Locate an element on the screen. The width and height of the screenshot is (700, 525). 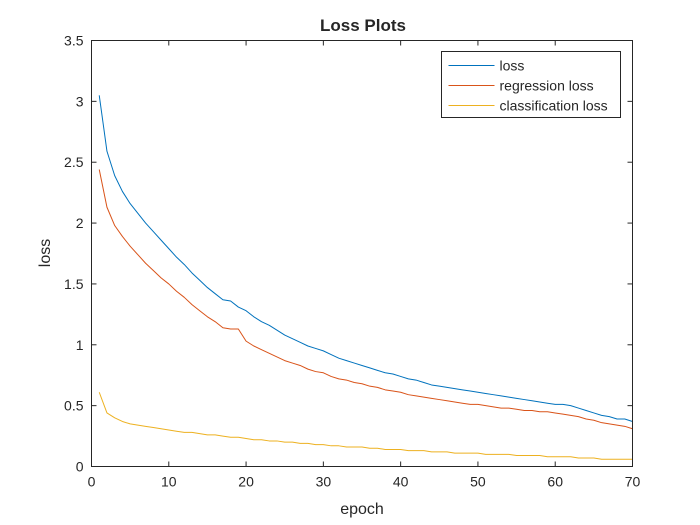
y-tick-label: 1.5 is located at coordinates (74, 284).